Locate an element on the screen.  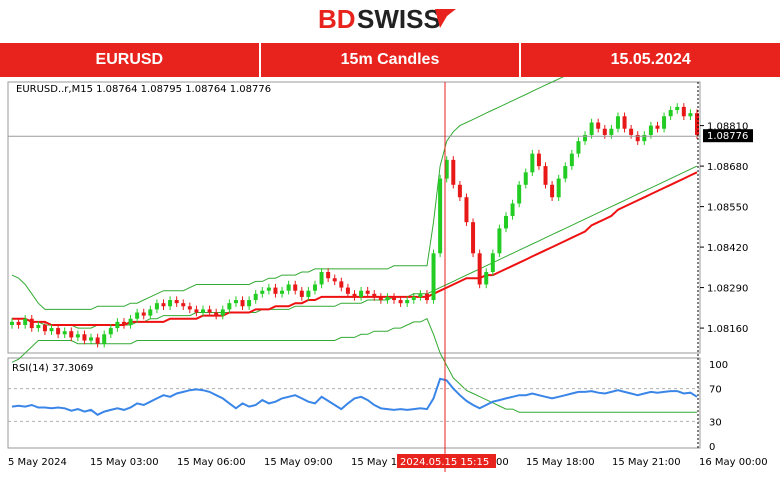
rsi-tick-label: 70 is located at coordinates (715, 390).